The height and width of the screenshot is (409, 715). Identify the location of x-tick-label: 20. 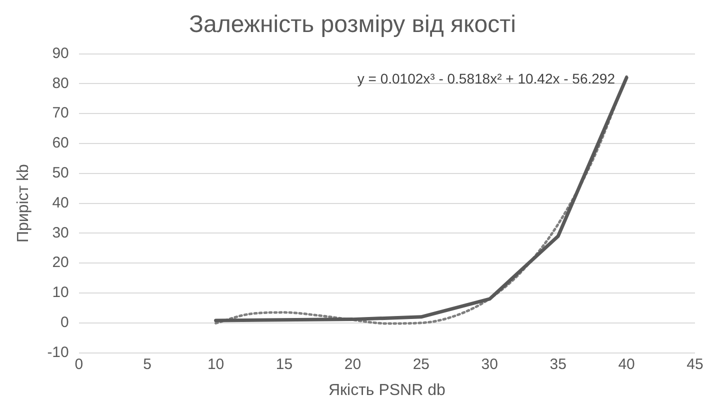
(353, 364).